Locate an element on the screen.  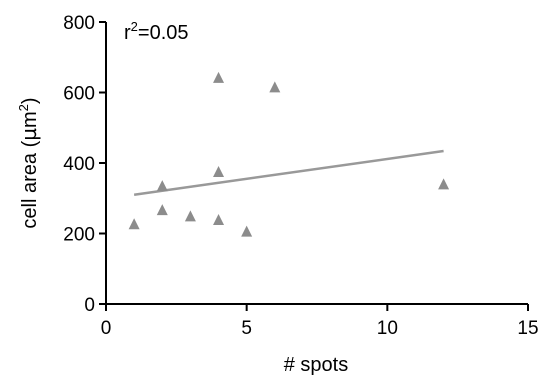
x-axis-label: # spots is located at coordinates (316, 365).